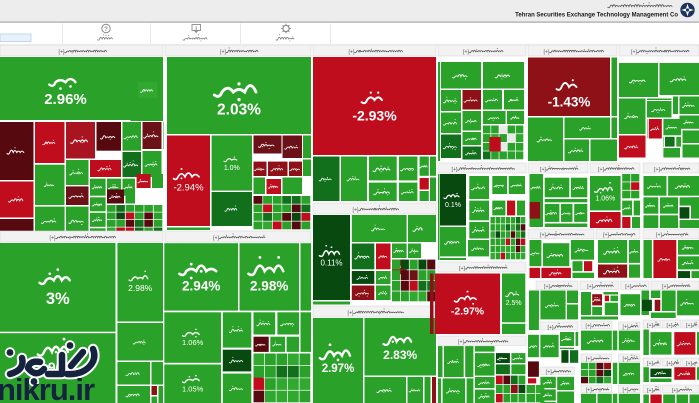  Describe the element at coordinates (400, 355) in the screenshot. I see `svg-text: 2.83%` at that location.